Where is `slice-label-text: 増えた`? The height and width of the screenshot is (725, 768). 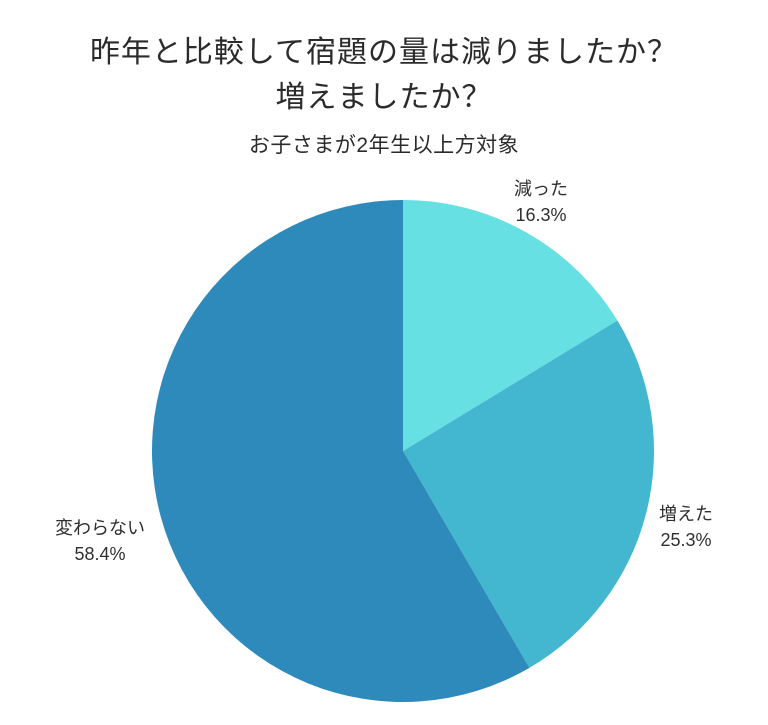
slice-label-text: 増えた is located at coordinates (686, 514).